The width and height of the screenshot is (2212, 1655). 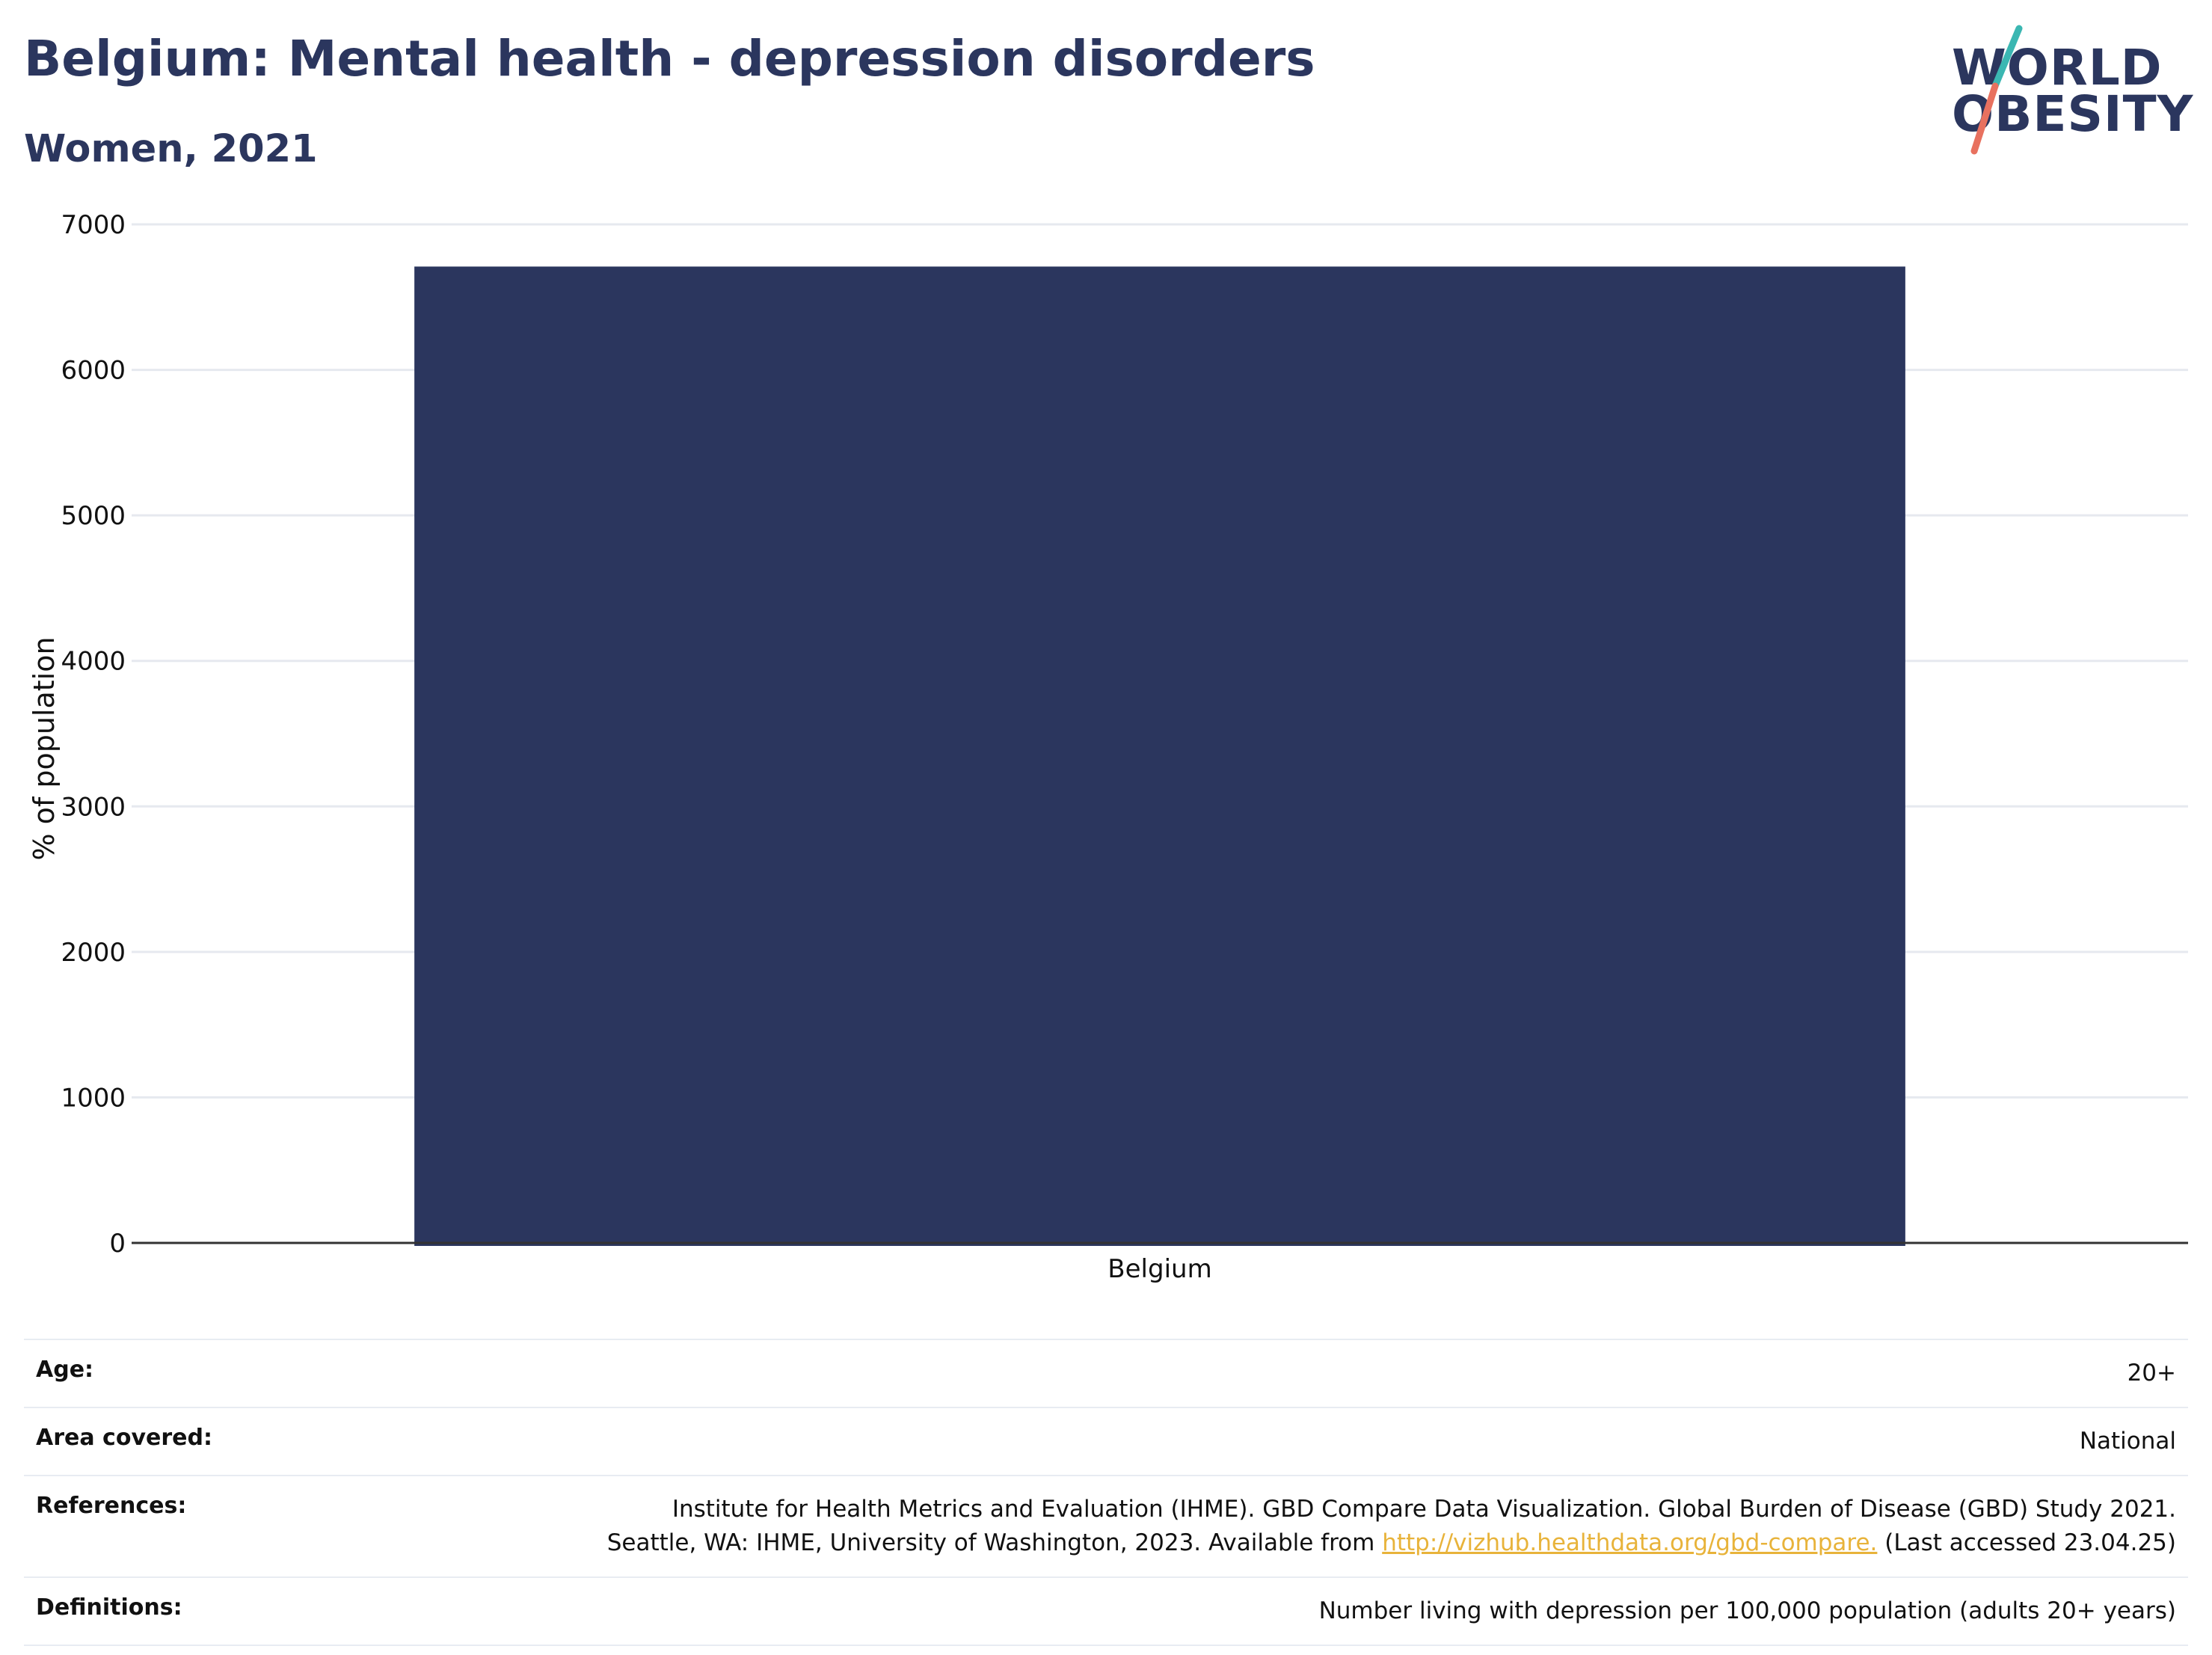 I want to click on world-obesity-logo: WORLD OBESITY, so click(x=2075, y=89).